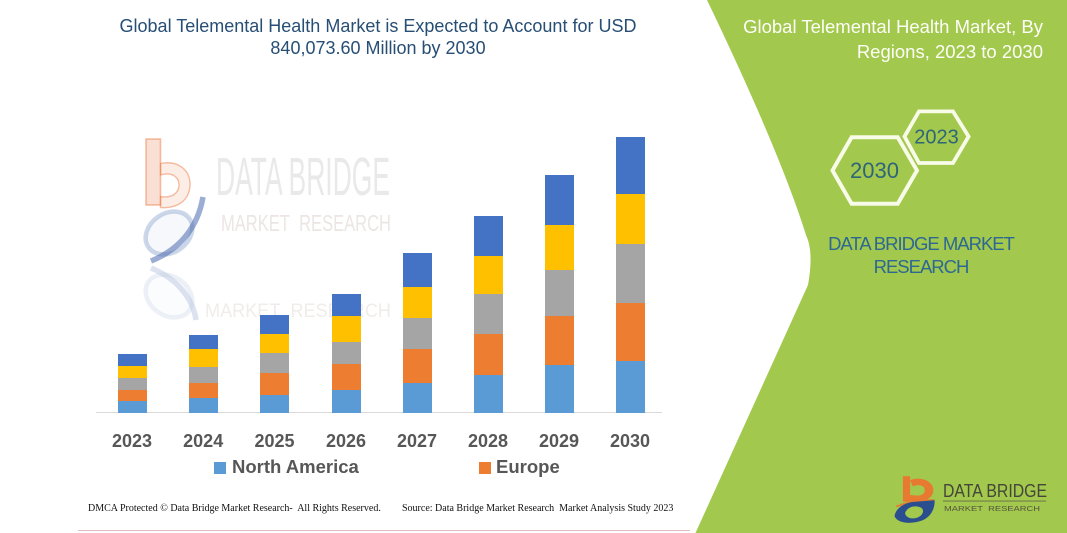 This screenshot has height=533, width=1067. What do you see at coordinates (936, 138) in the screenshot?
I see `svg-text: 2023` at bounding box center [936, 138].